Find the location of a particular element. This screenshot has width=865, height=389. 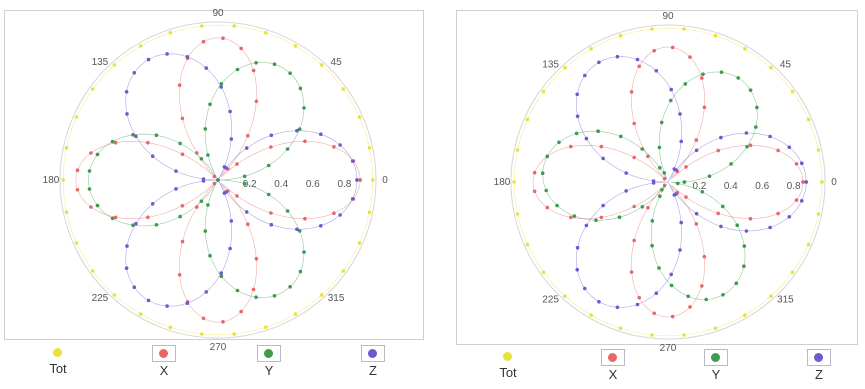

legend-item-y: Y is located at coordinates (269, 361).